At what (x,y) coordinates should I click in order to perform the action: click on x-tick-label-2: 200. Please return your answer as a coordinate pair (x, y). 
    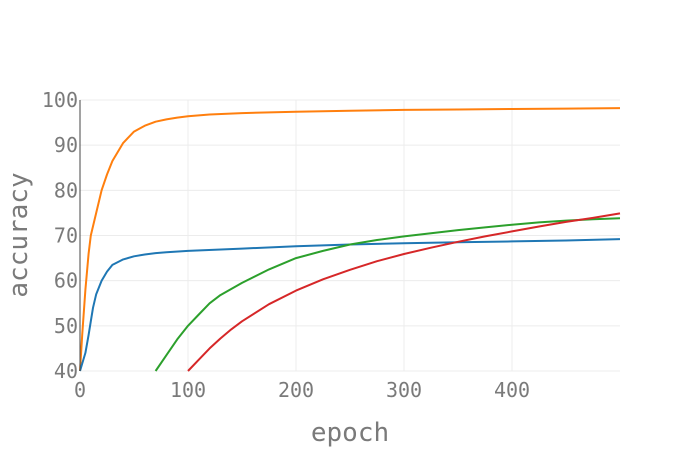
    Looking at the image, I should click on (296, 390).